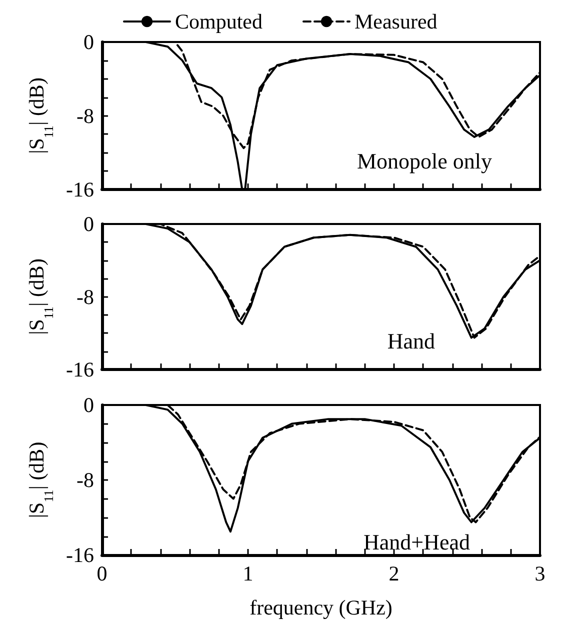 The width and height of the screenshot is (564, 641). I want to click on annotation: Hand, so click(411, 341).